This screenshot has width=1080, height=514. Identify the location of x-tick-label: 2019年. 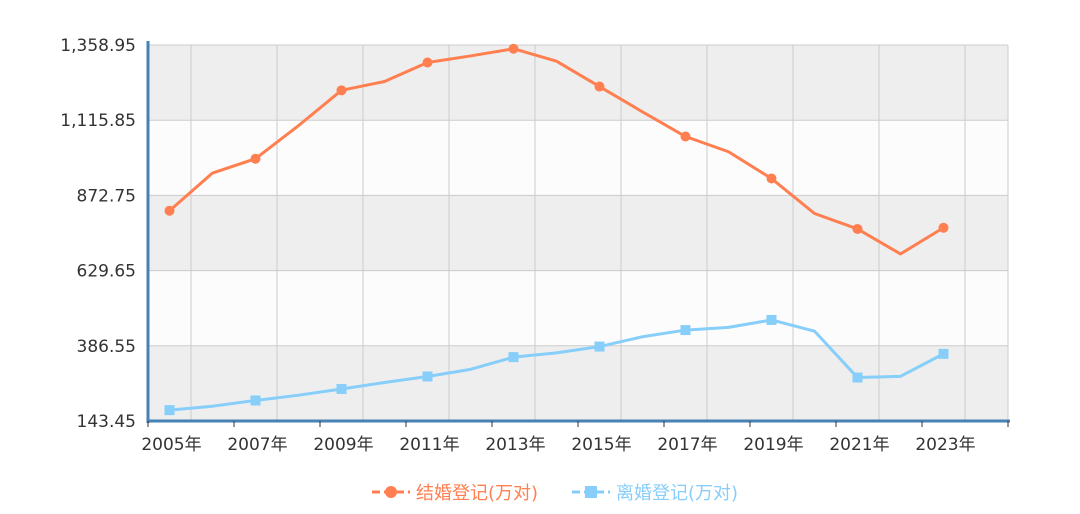
(773, 445).